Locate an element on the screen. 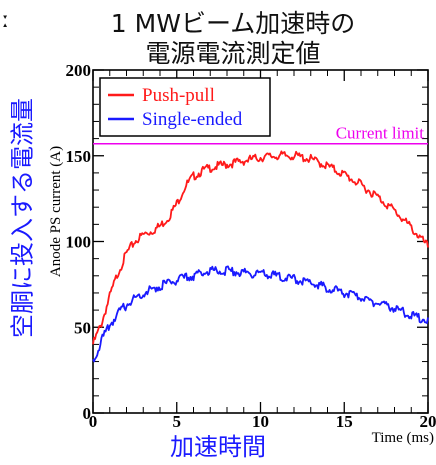 Image resolution: width=436 pixels, height=465 pixels. chart-title-line-2: 電源電流測定値 is located at coordinates (233, 53).